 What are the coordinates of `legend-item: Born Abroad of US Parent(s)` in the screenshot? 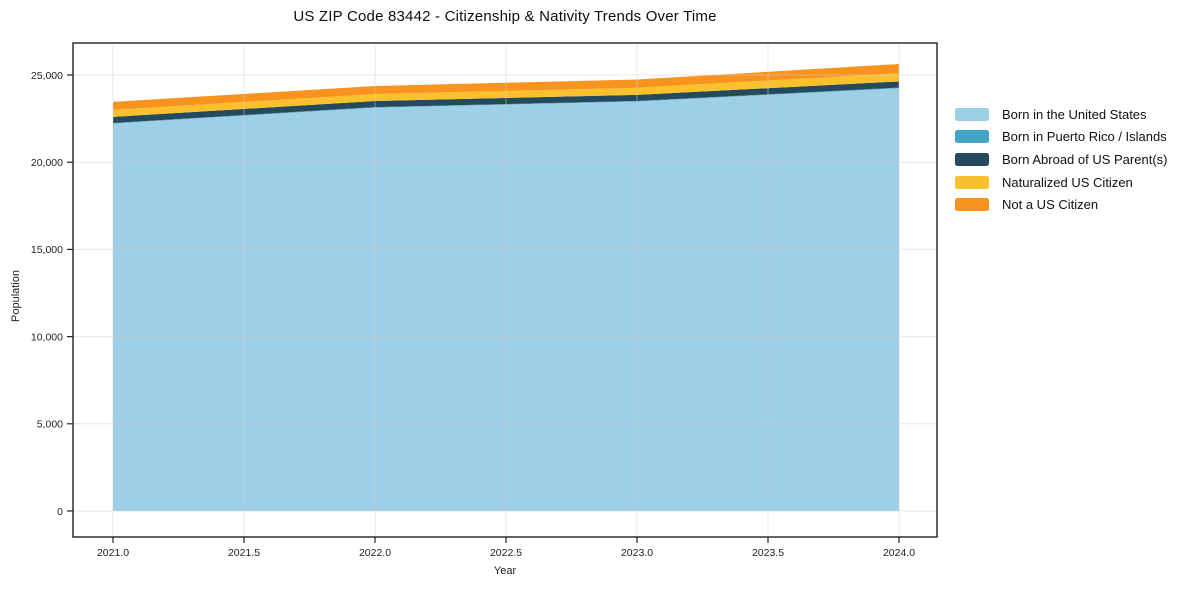 It's located at (1061, 159).